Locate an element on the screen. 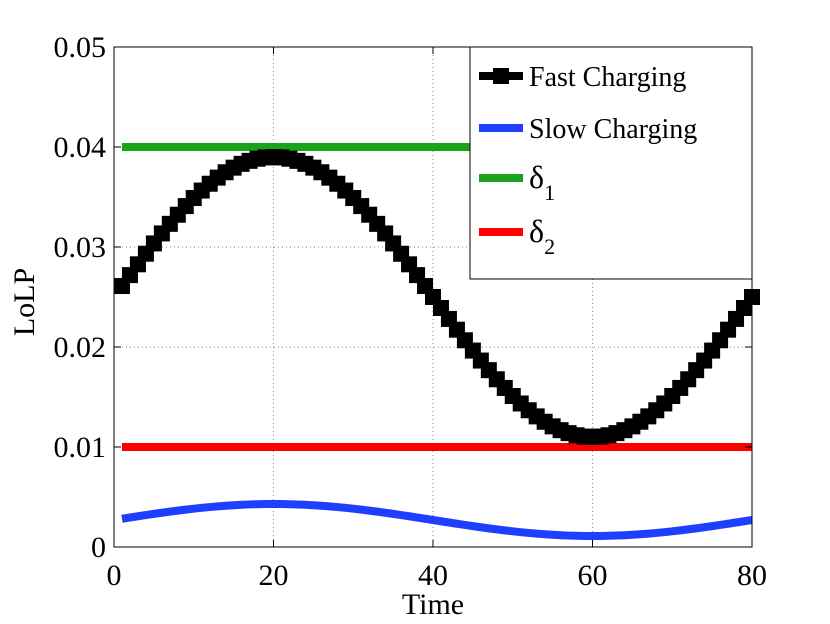 Image resolution: width=830 pixels, height=624 pixels. y-tick-label: 0.05 is located at coordinates (80, 47).